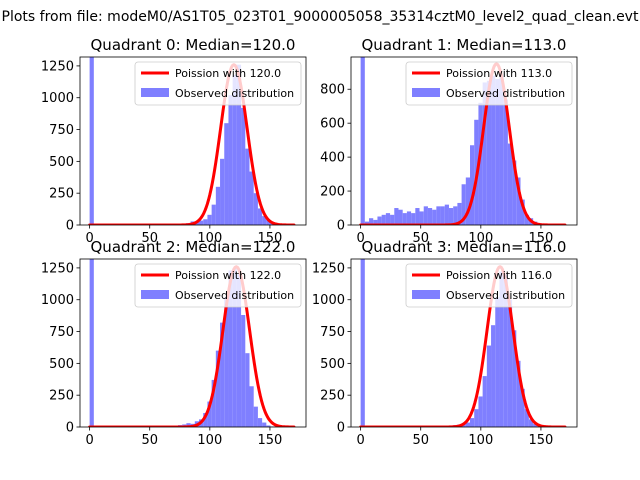  I want to click on legend: Poission with 113.0 Observed distribution, so click(489, 83).